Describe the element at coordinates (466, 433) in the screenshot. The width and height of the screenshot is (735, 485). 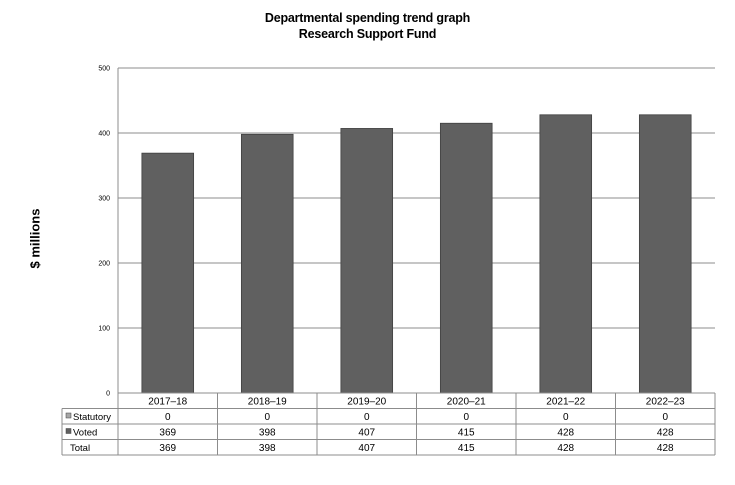
I see `table-cell-voted-3: 415` at that location.